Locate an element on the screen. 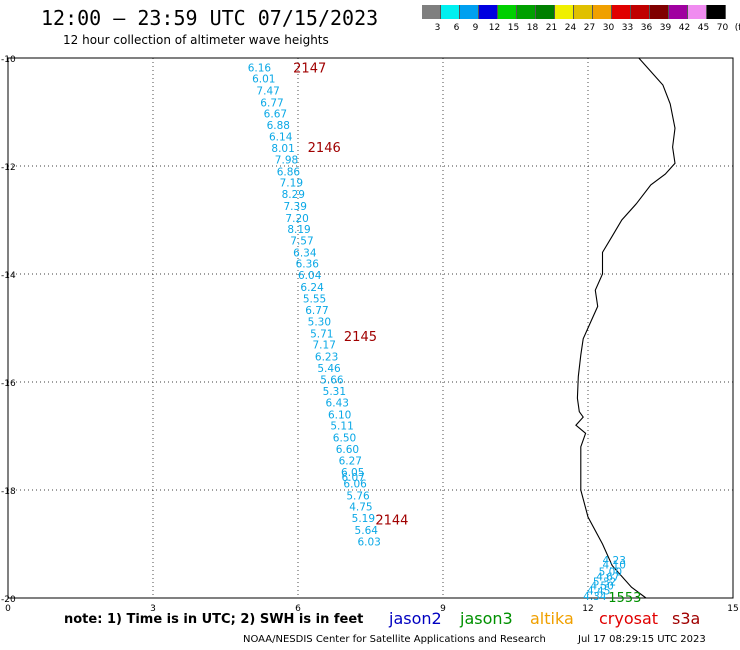 This screenshot has height=650, width=740. legend-s3a: s3a is located at coordinates (686, 618).